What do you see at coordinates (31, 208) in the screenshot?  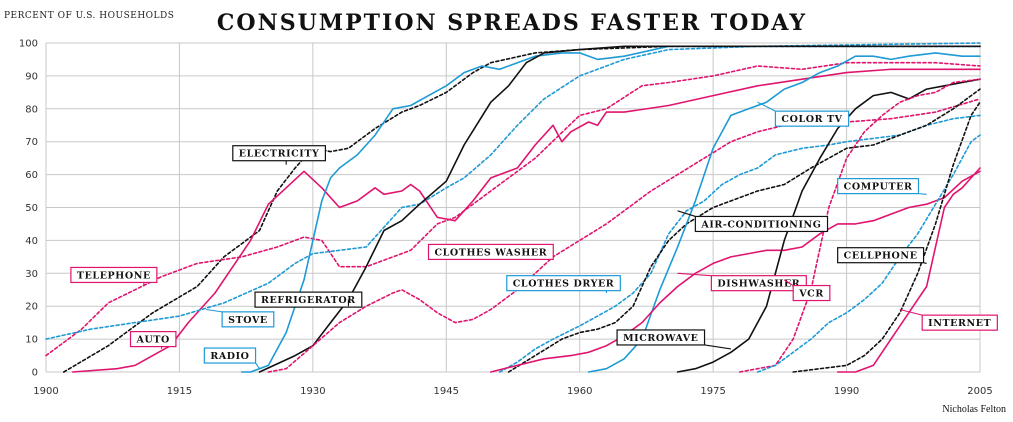 I see `y-tick-label: 50` at bounding box center [31, 208].